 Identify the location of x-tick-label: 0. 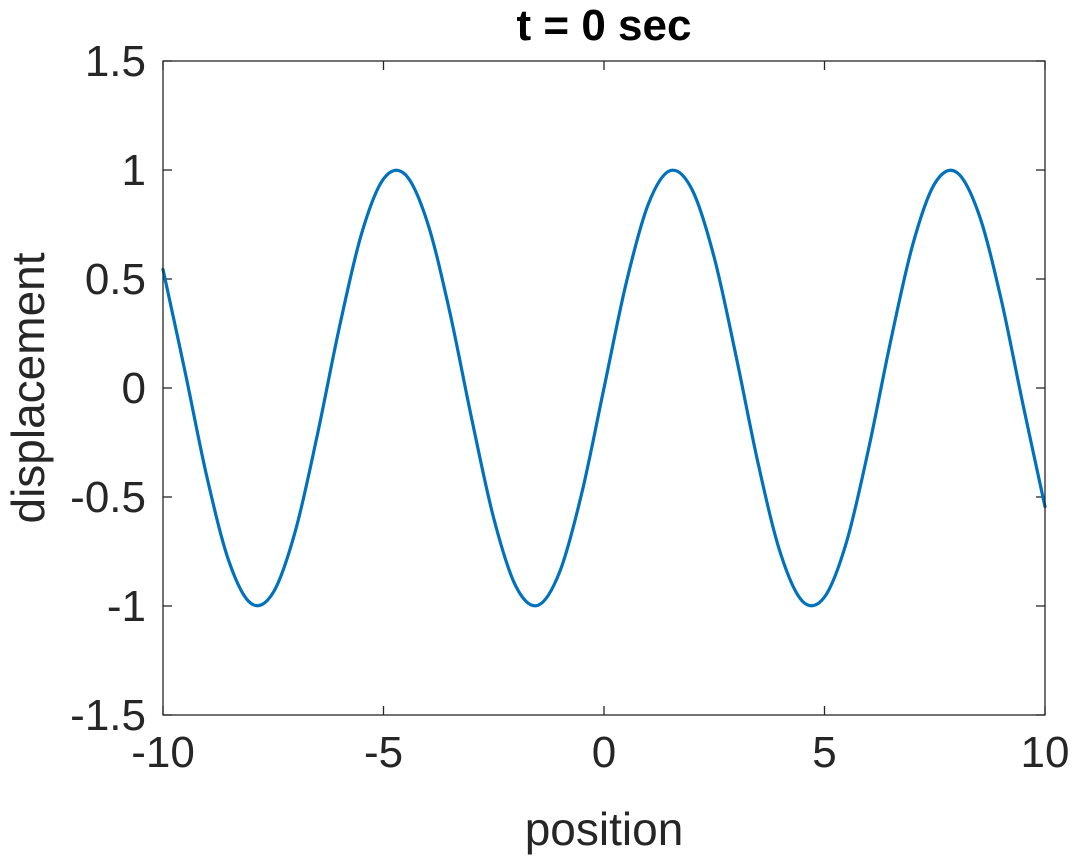
(604, 752).